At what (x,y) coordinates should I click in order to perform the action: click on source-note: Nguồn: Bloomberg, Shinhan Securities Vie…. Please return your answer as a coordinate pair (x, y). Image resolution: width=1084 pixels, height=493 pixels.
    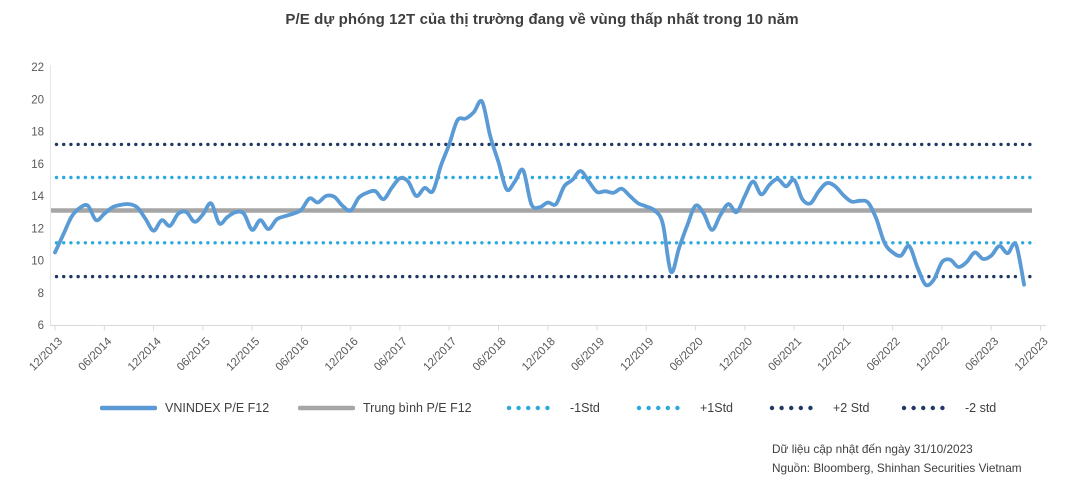
    Looking at the image, I should click on (897, 468).